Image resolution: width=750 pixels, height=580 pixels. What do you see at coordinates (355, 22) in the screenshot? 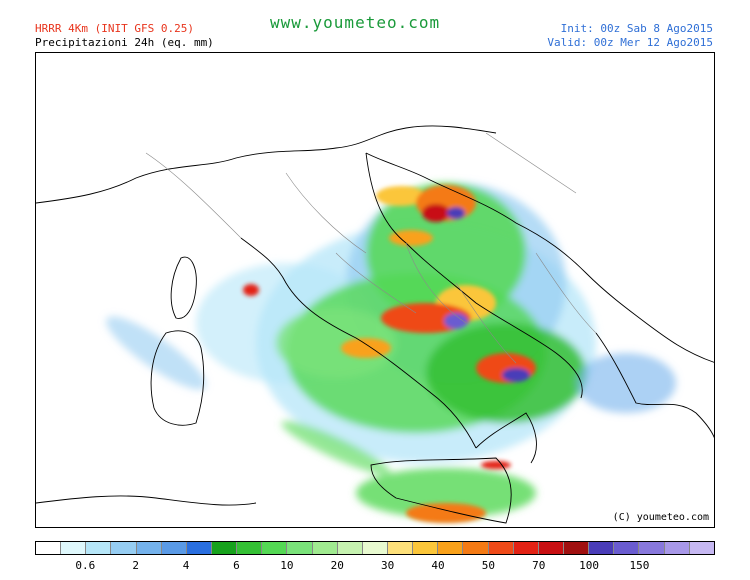
I see `site-url: www.youmeteo.com` at bounding box center [355, 22].